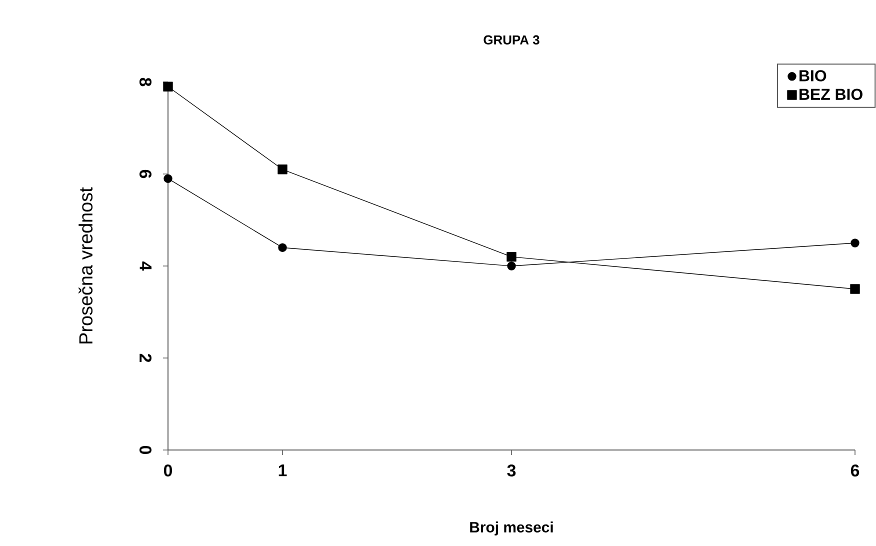 This screenshot has height=546, width=876. I want to click on x-tick-label: 3, so click(511, 470).